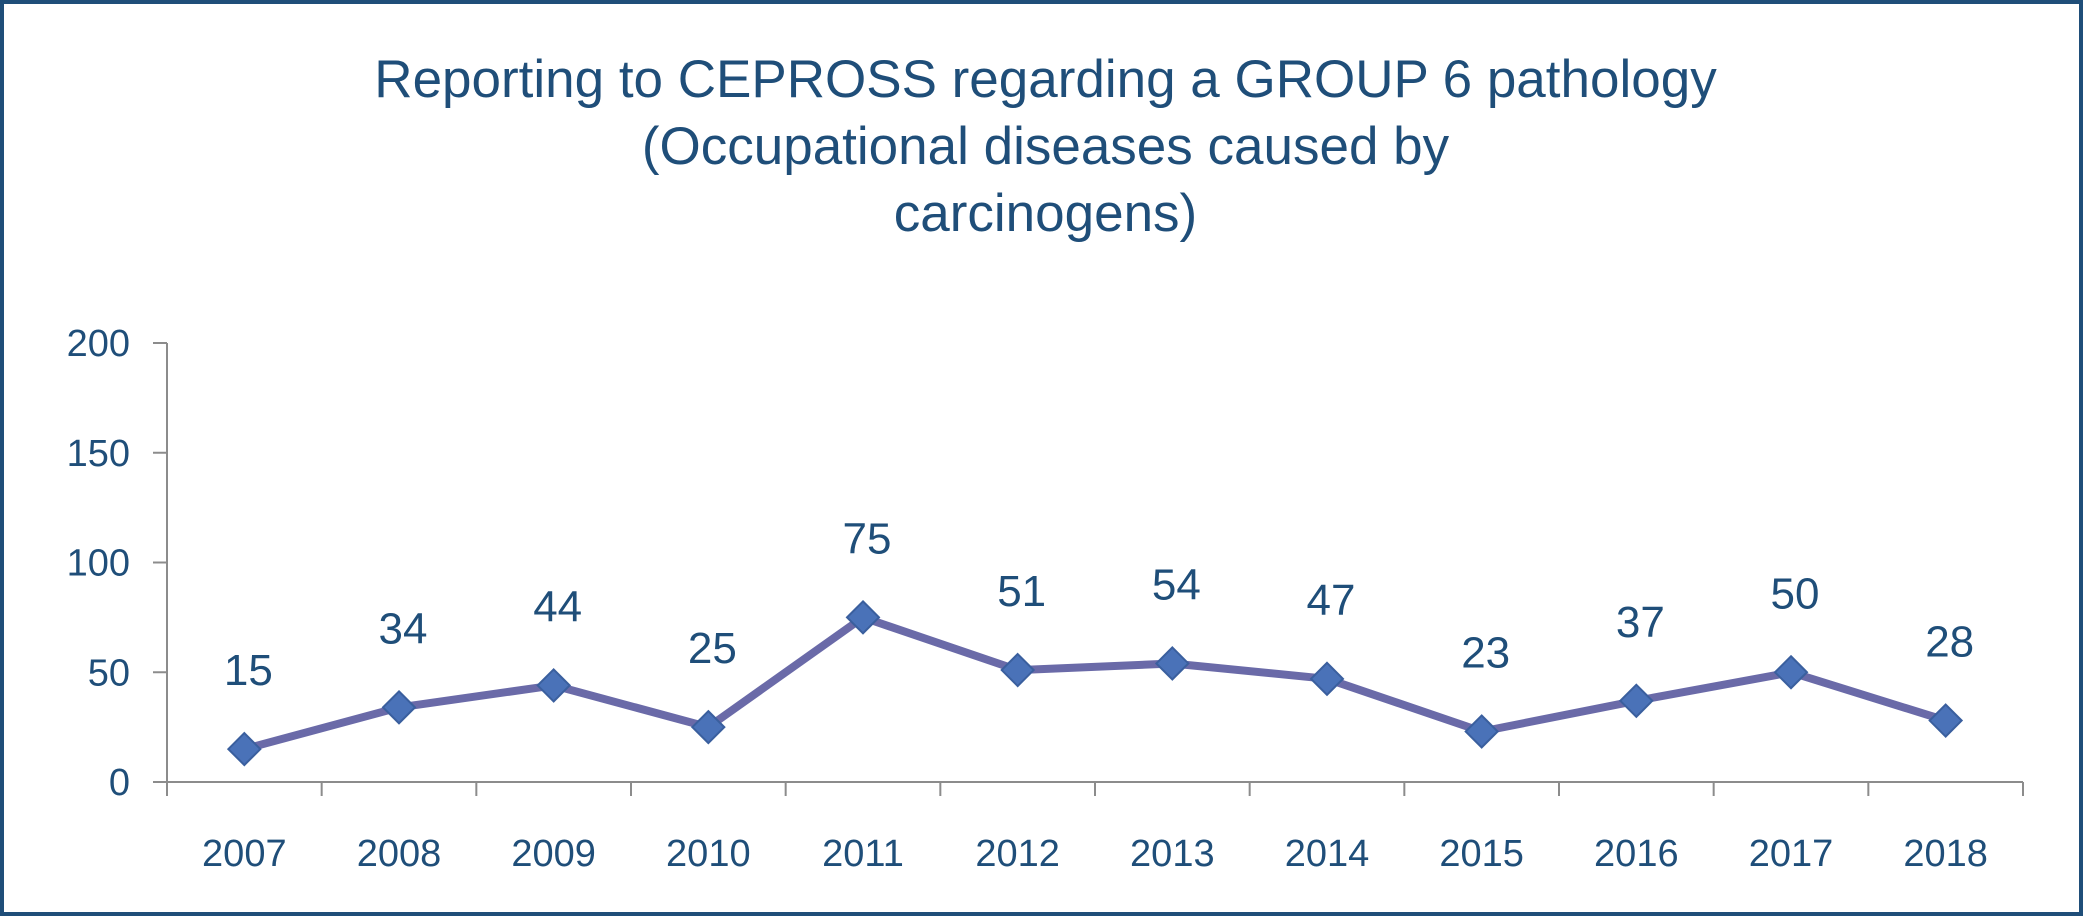 The width and height of the screenshot is (2083, 916). What do you see at coordinates (98, 454) in the screenshot?
I see `y-tick-label: 150` at bounding box center [98, 454].